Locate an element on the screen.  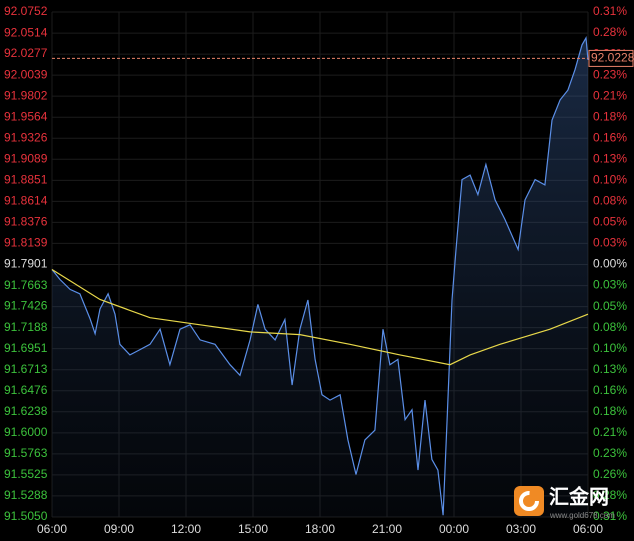
current-price-box is located at coordinates (611, 58).